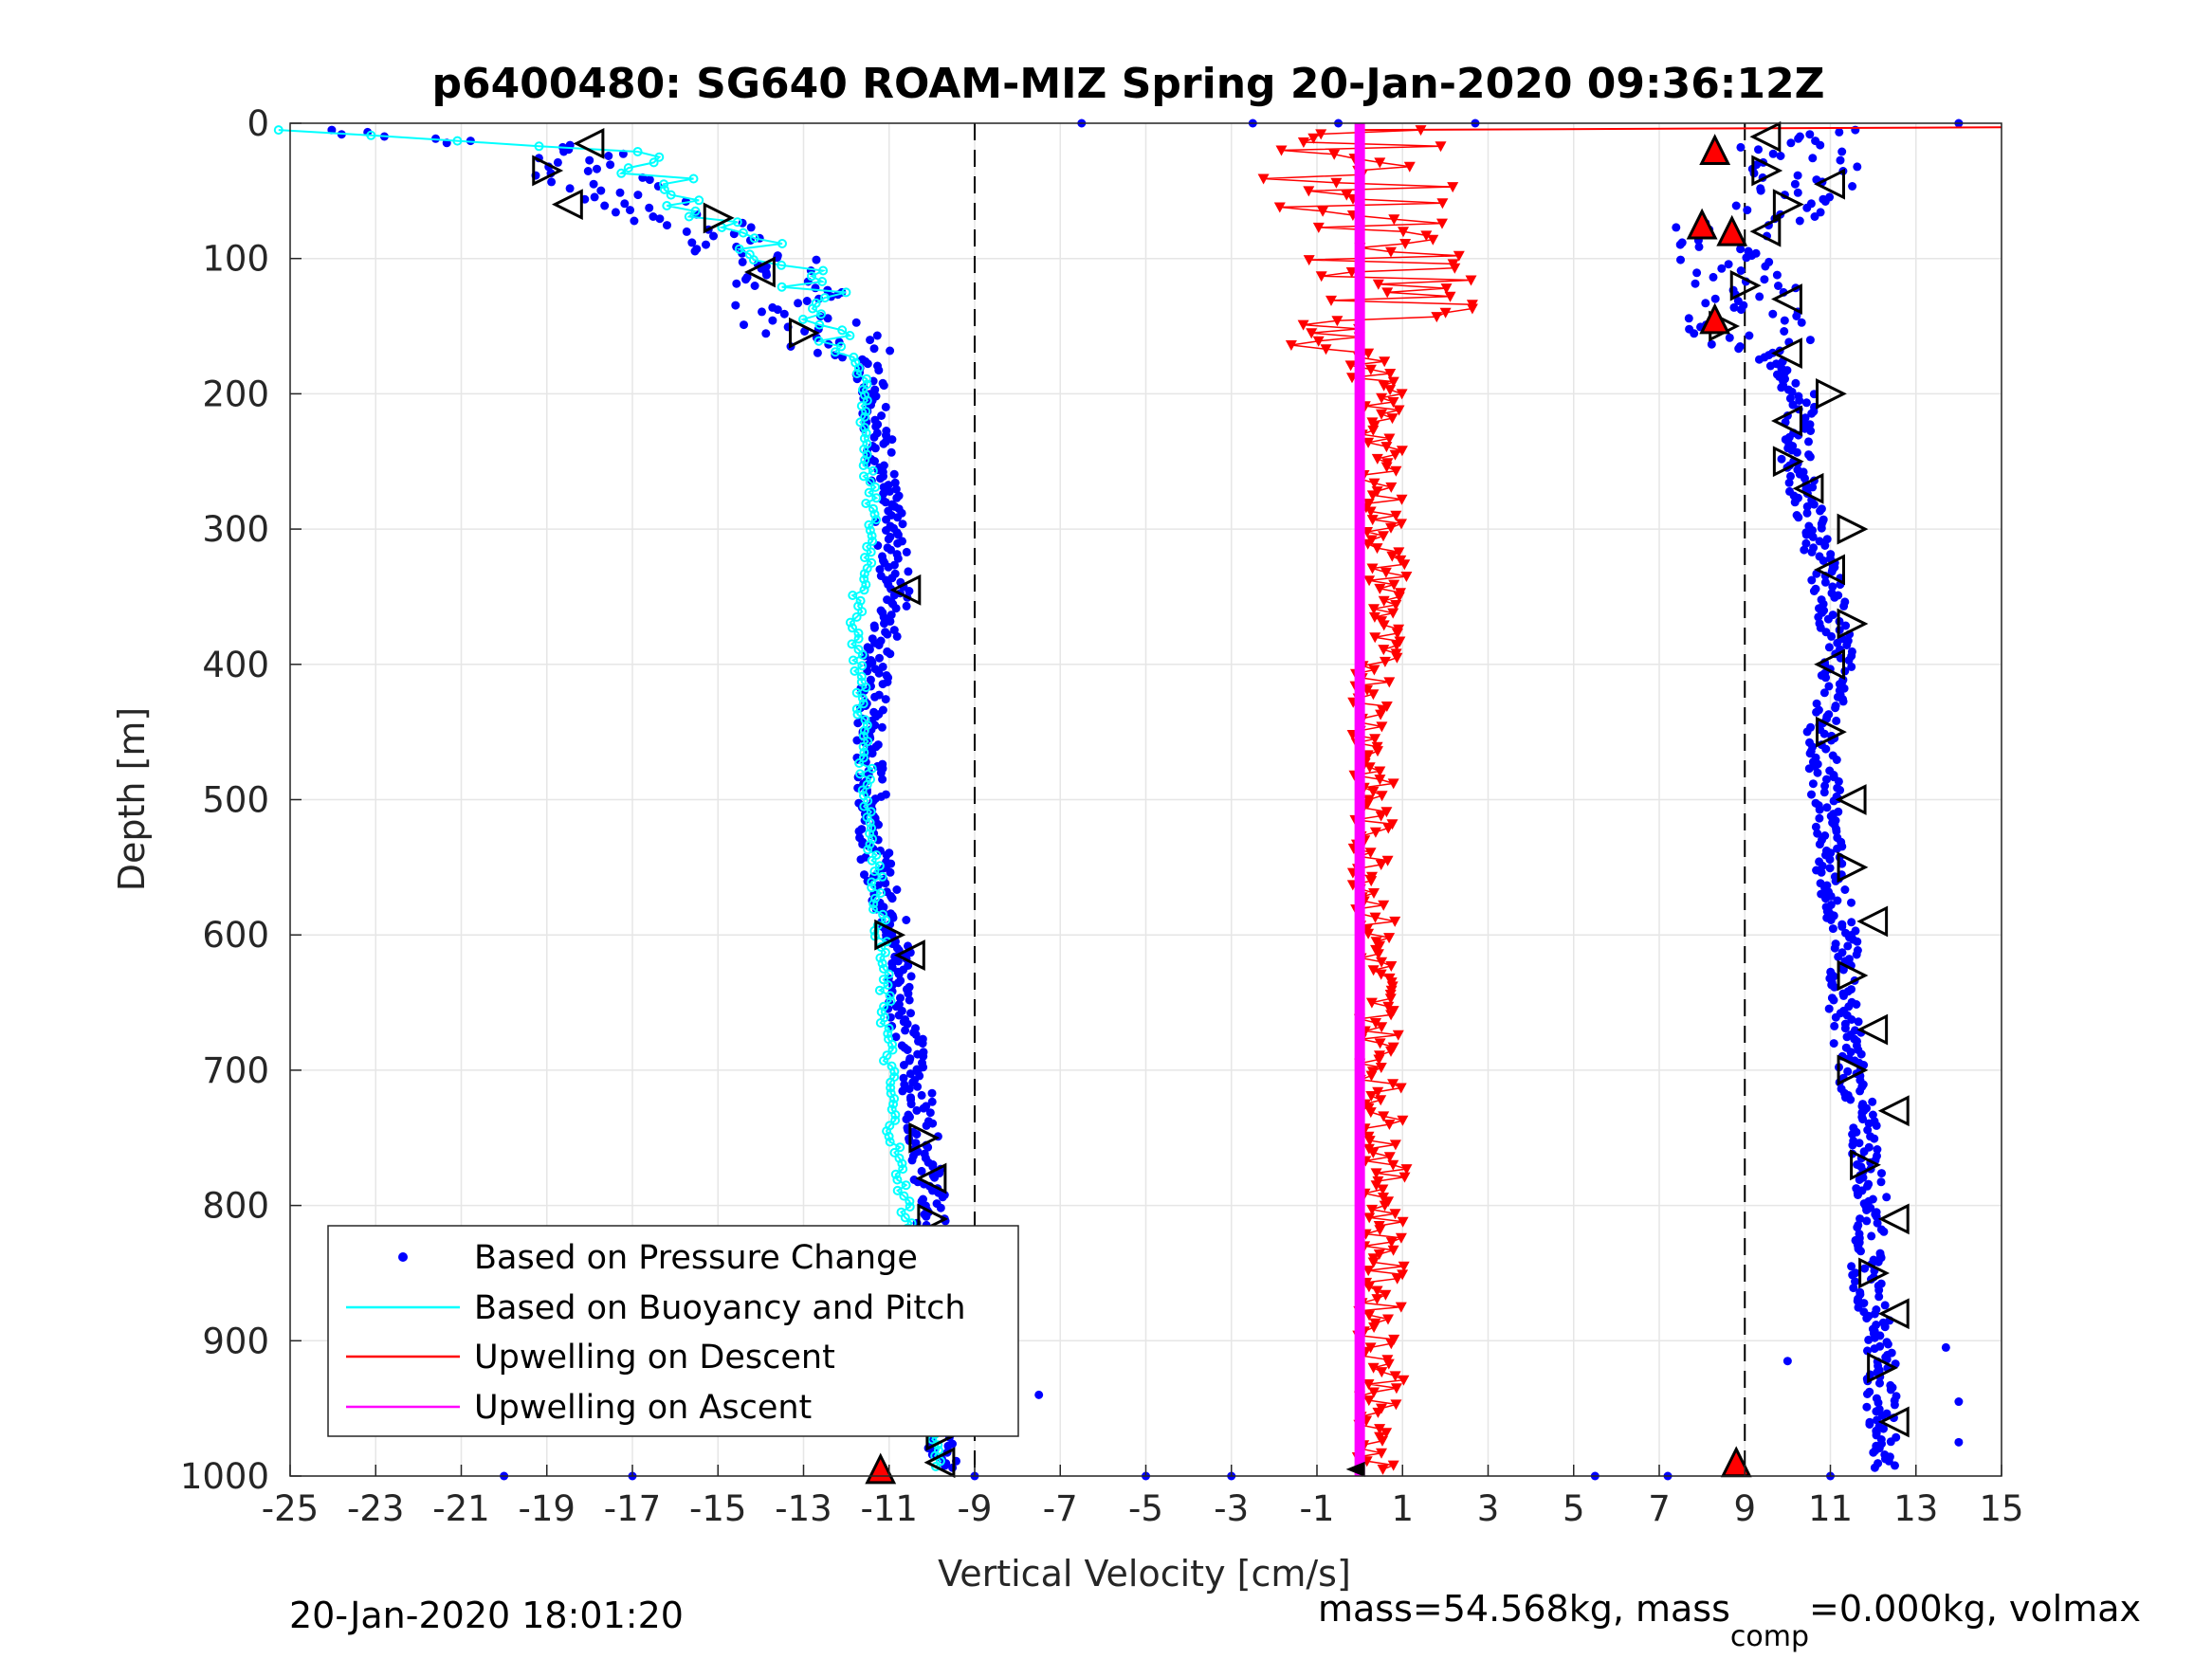  Describe the element at coordinates (720, 1308) in the screenshot. I see `legend-label: Based on Buoyancy and Pitch` at that location.